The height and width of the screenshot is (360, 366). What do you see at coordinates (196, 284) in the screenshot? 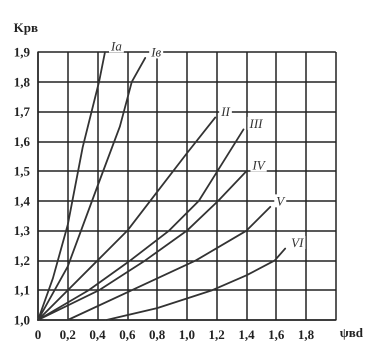
I see `line-series` at bounding box center [196, 284].